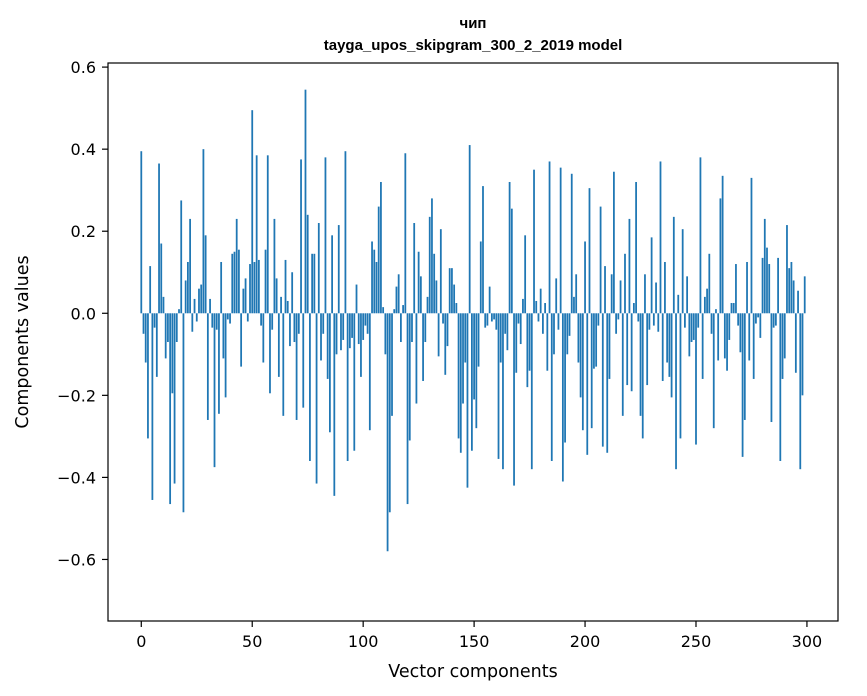  I want to click on y-tick-label: −0.6, so click(76, 559).